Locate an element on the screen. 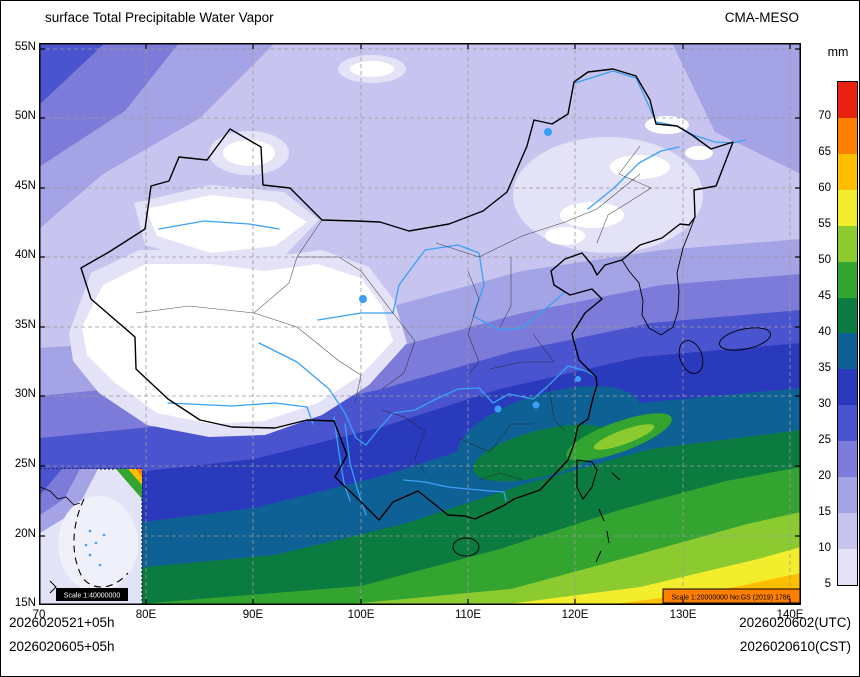  inset-scale-badge is located at coordinates (92, 594).